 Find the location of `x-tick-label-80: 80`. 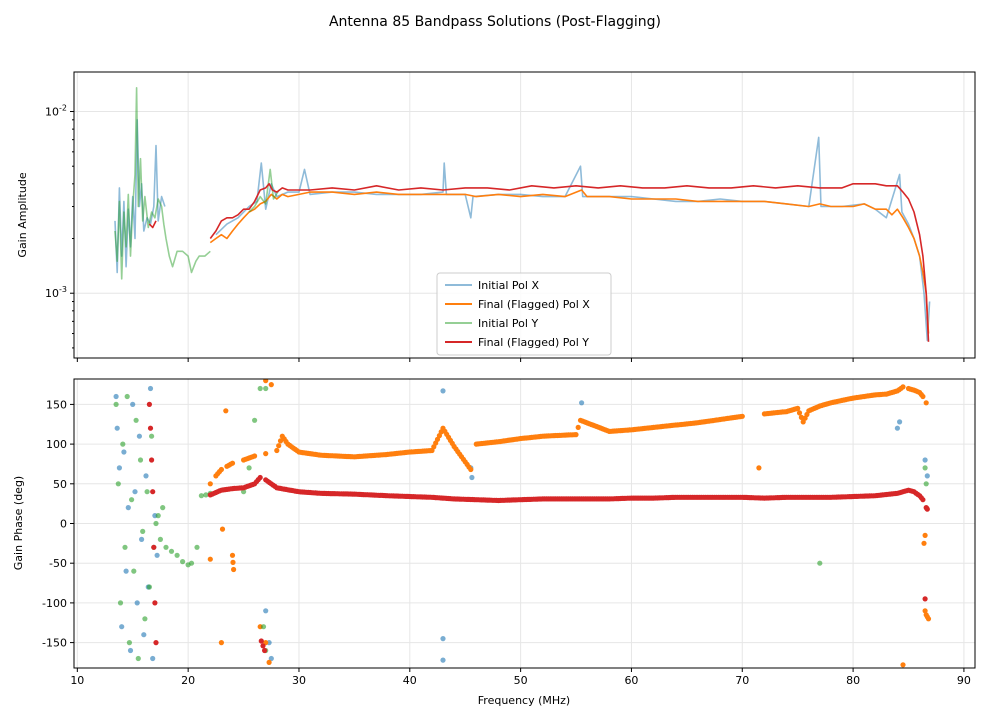

x-tick-label-80: 80 is located at coordinates (853, 680).